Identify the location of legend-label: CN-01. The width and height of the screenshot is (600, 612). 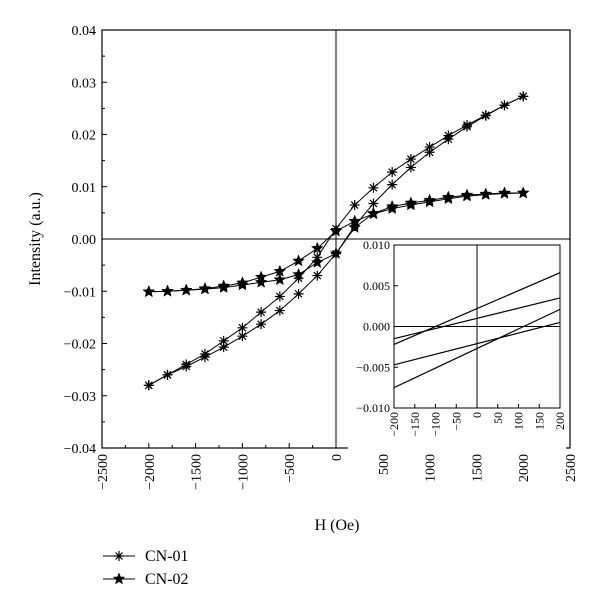
(167, 556).